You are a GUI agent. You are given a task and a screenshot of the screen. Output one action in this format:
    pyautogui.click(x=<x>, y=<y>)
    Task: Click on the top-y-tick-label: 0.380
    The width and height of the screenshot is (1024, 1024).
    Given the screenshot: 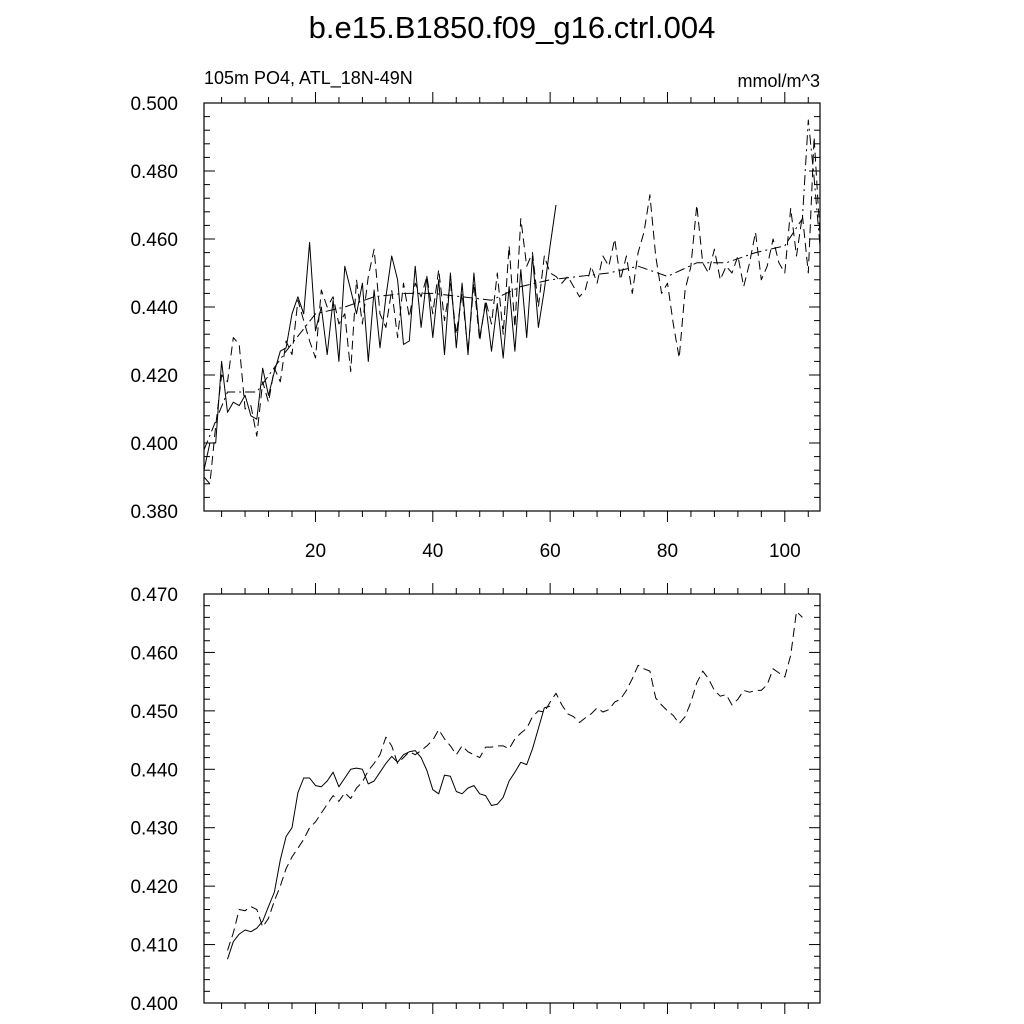 What is the action you would take?
    pyautogui.click(x=154, y=512)
    